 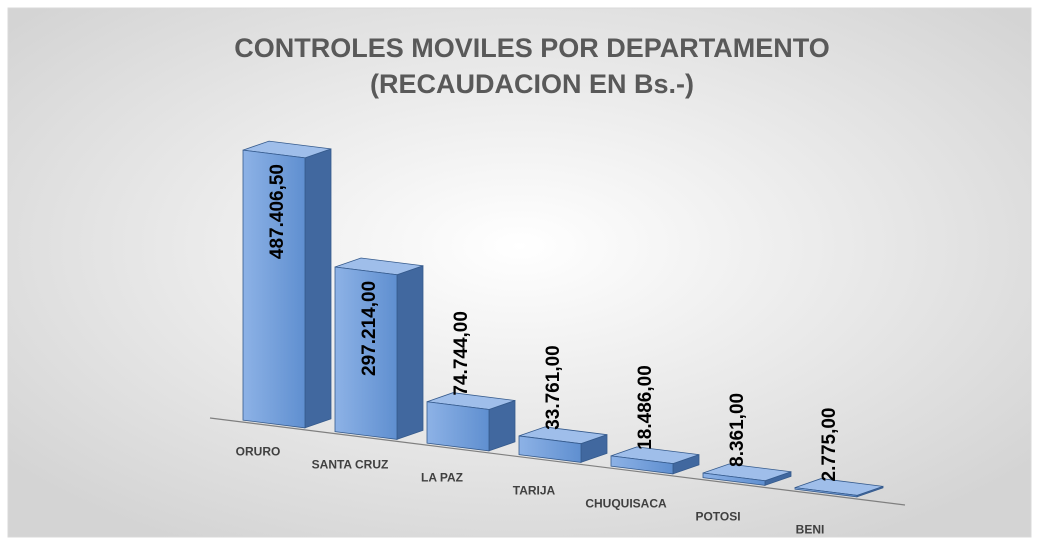 What do you see at coordinates (810, 529) in the screenshot?
I see `x-tick-label: BENI` at bounding box center [810, 529].